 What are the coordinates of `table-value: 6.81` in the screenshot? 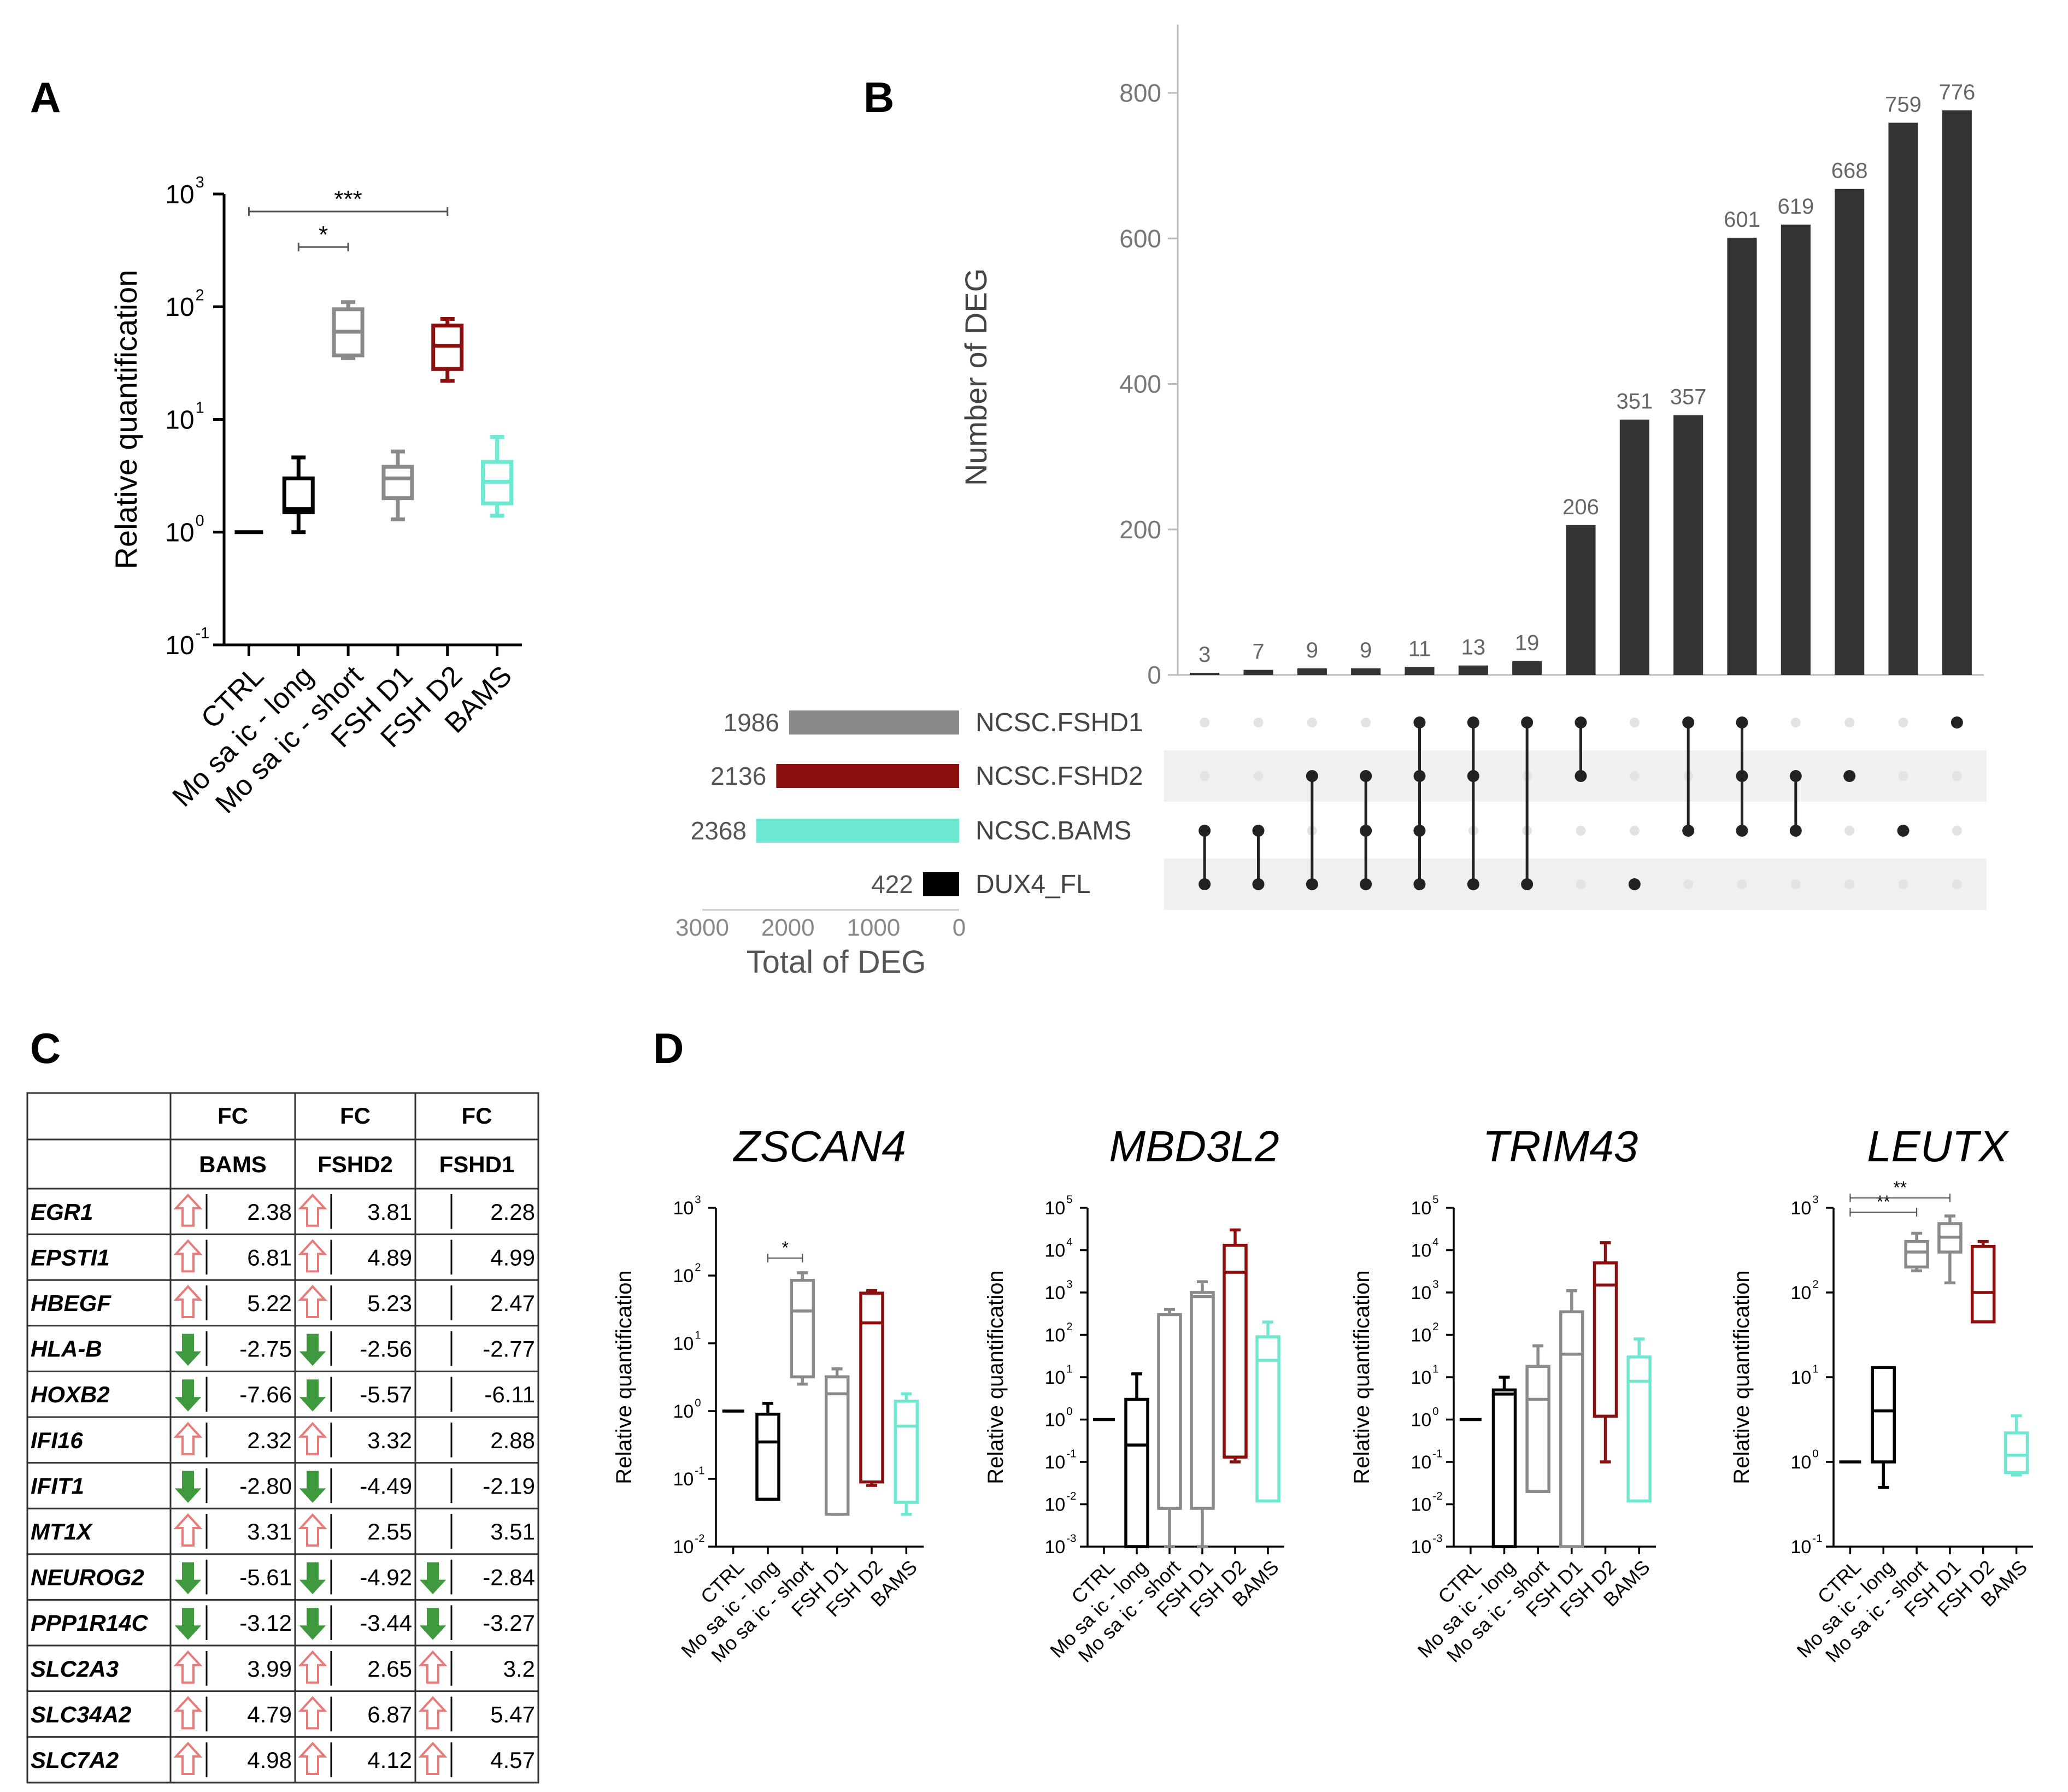 It's located at (269, 1257).